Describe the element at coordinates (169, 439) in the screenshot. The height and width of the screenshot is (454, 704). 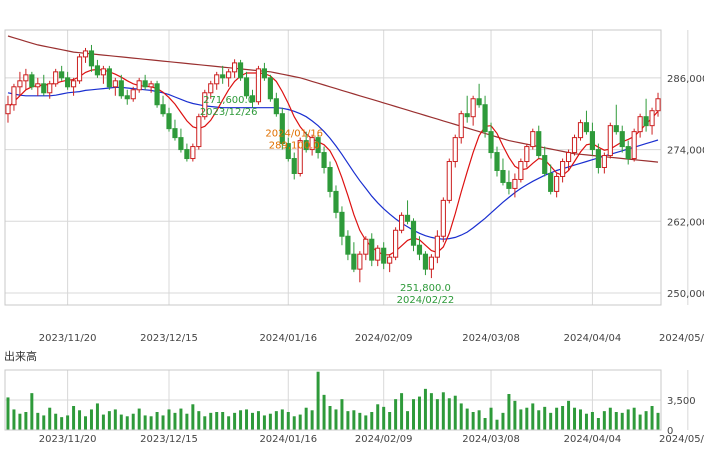
I see `volume-x-tick-label: 2023/12/15` at that location.